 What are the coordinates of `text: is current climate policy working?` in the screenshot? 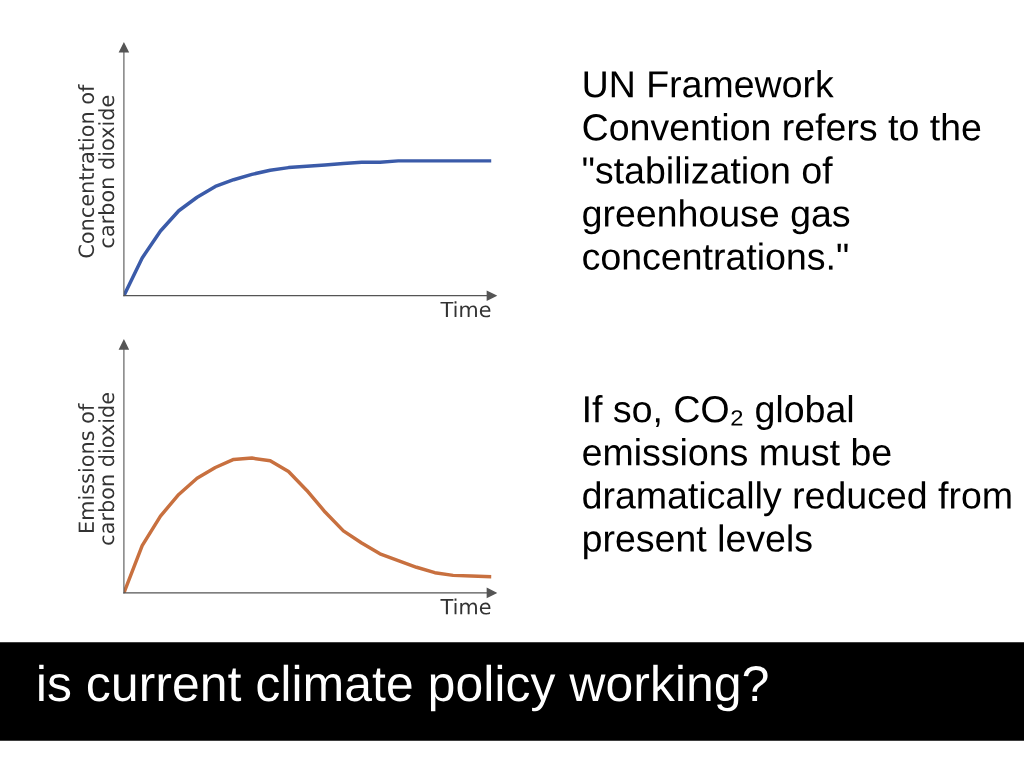 It's located at (403, 688).